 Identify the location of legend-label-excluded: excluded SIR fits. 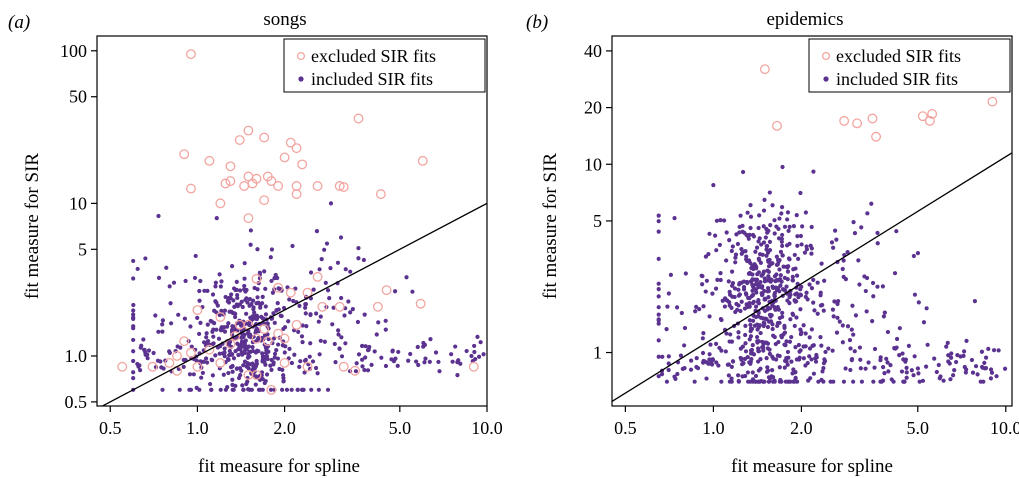
(898, 56).